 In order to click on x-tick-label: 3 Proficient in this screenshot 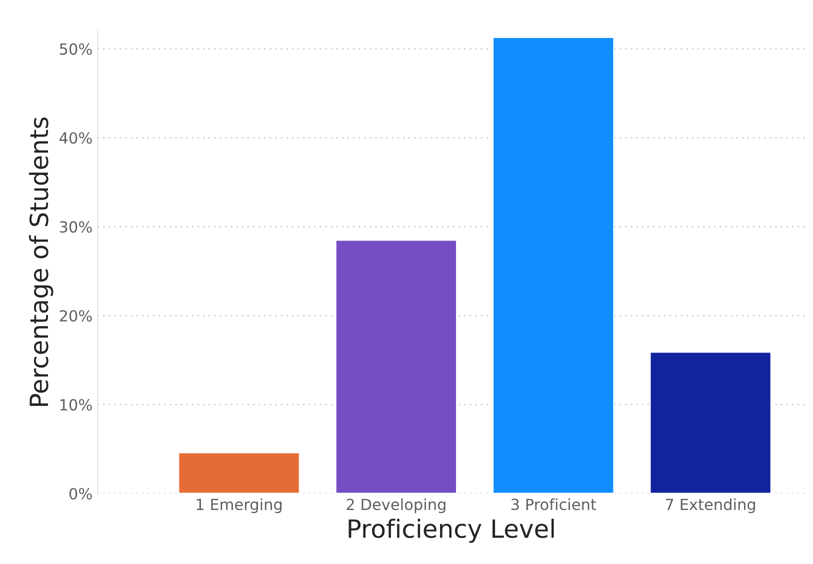, I will do `click(553, 504)`.